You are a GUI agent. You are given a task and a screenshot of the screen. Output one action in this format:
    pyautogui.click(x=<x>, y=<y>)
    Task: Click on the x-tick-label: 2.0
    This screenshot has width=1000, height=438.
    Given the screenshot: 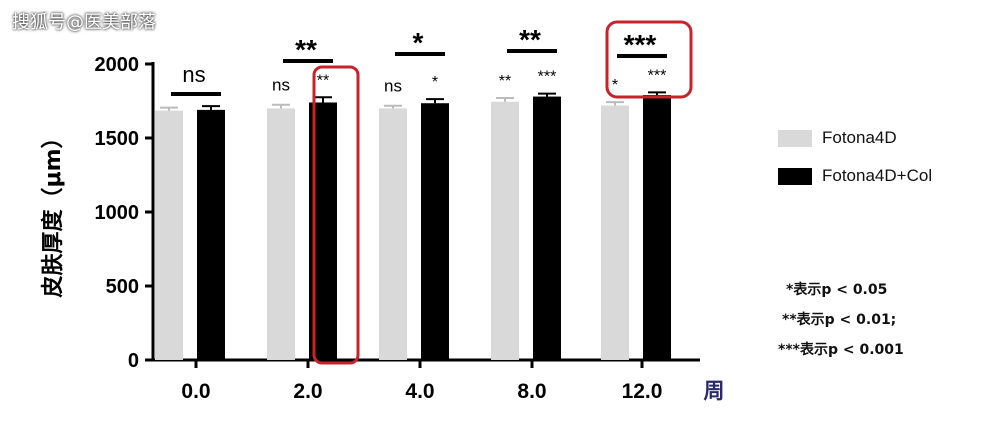 What is the action you would take?
    pyautogui.click(x=307, y=391)
    